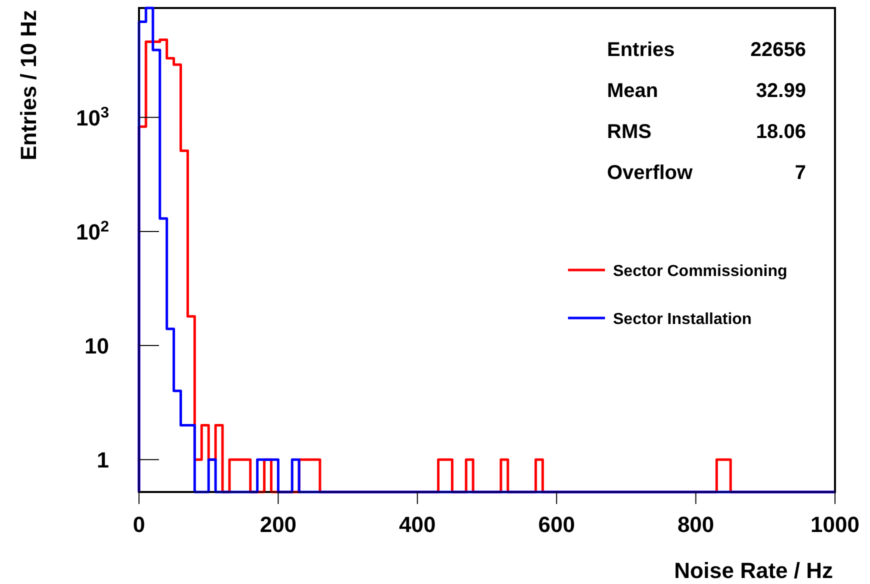  Describe the element at coordinates (682, 319) in the screenshot. I see `legend-label: Sector Installation` at that location.